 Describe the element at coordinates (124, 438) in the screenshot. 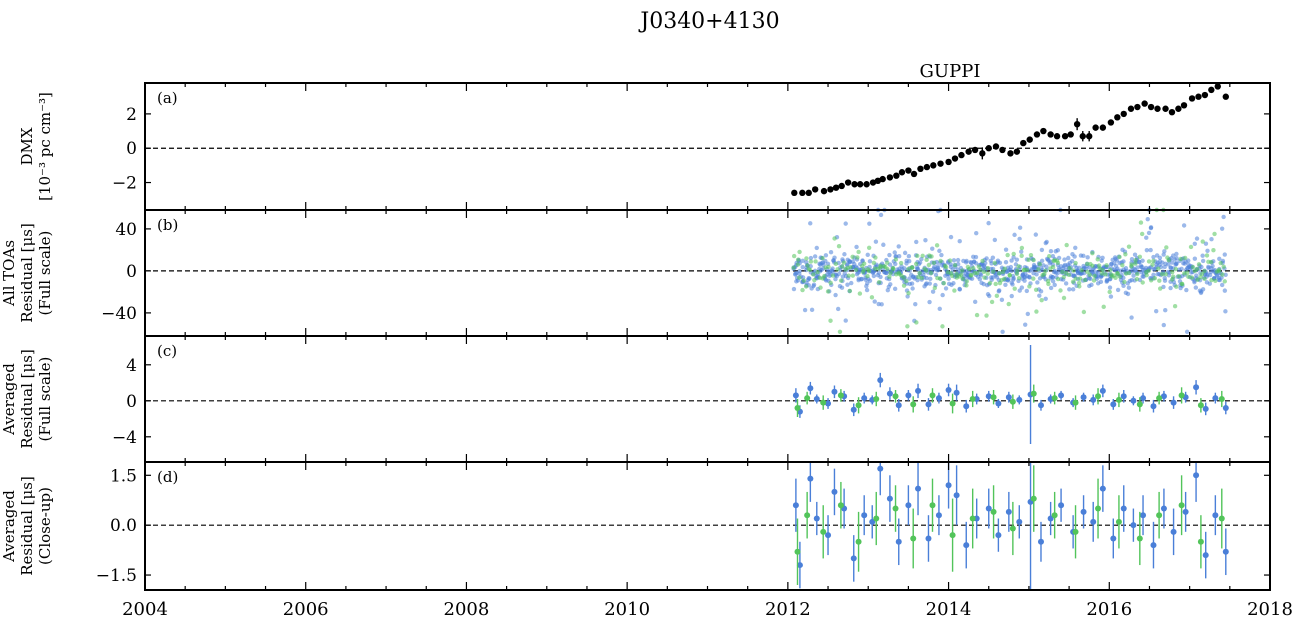

I see `y-tick-label: −4` at that location.